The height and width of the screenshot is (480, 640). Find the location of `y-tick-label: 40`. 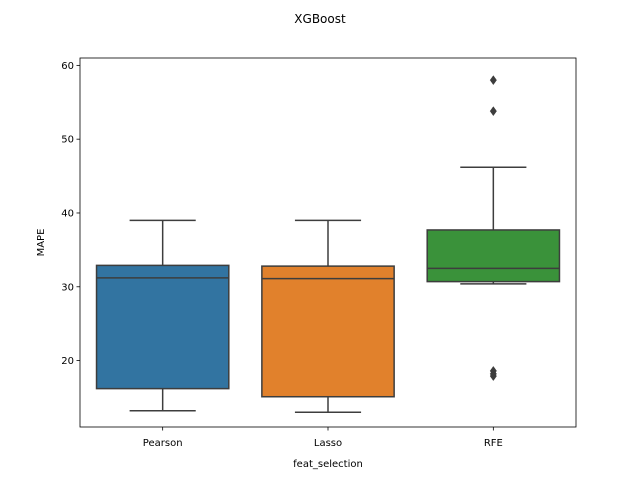

y-tick-label: 40 is located at coordinates (67, 213).